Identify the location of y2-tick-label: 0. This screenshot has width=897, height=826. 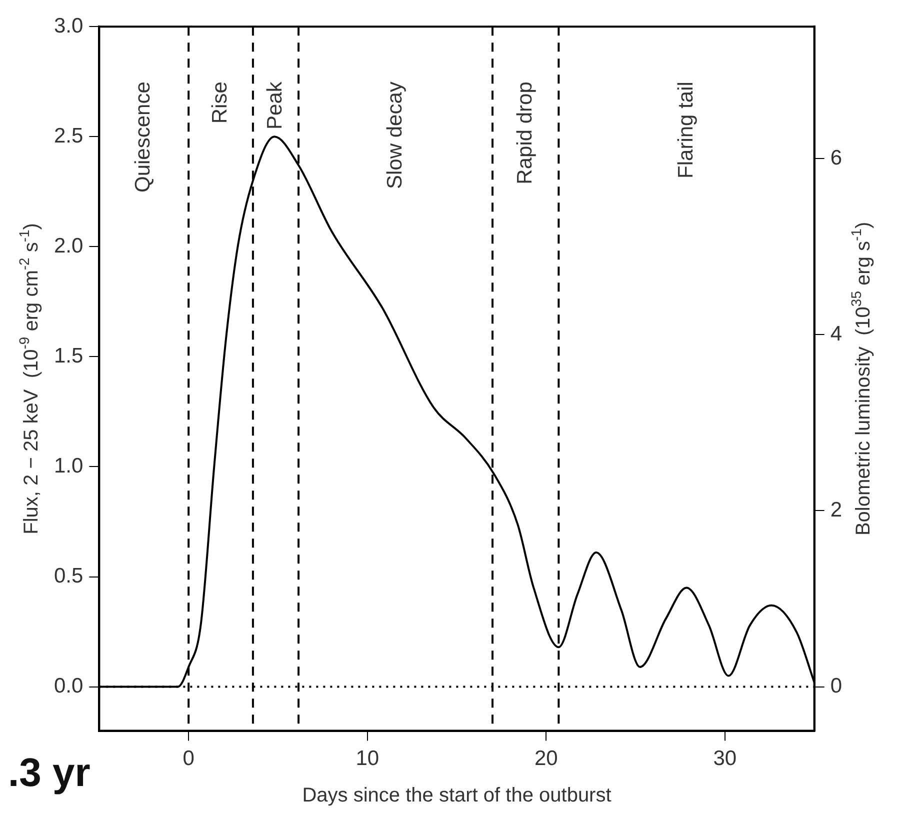
(836, 686).